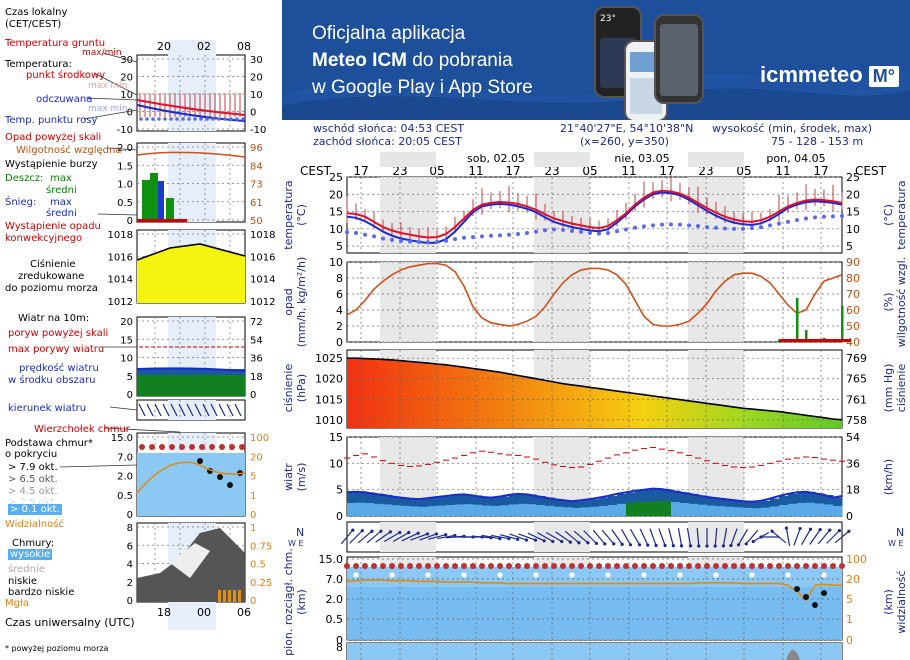  Describe the element at coordinates (806, 597) in the screenshot. I see `cloud-base-dark-point` at that location.